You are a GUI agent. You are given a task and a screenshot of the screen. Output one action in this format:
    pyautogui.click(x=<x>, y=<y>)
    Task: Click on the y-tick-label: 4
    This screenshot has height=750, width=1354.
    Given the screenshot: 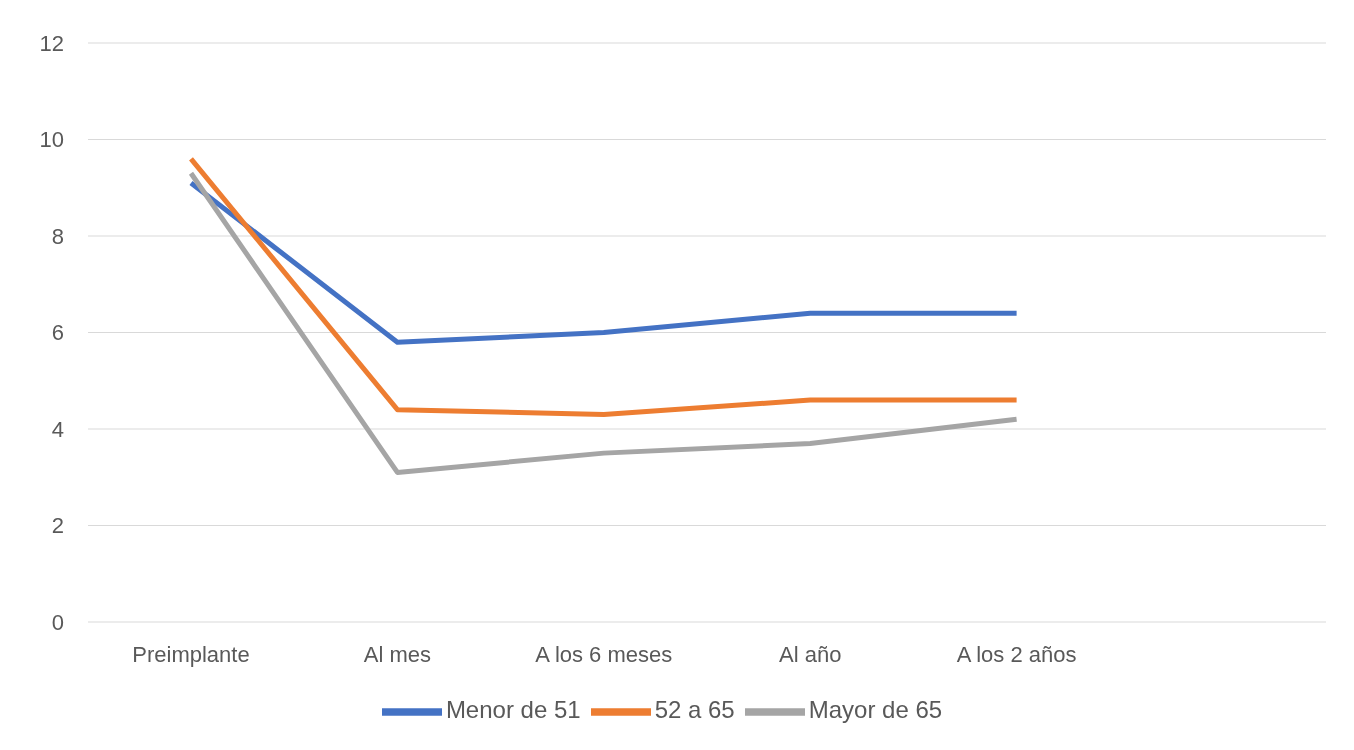 What is the action you would take?
    pyautogui.click(x=57, y=429)
    